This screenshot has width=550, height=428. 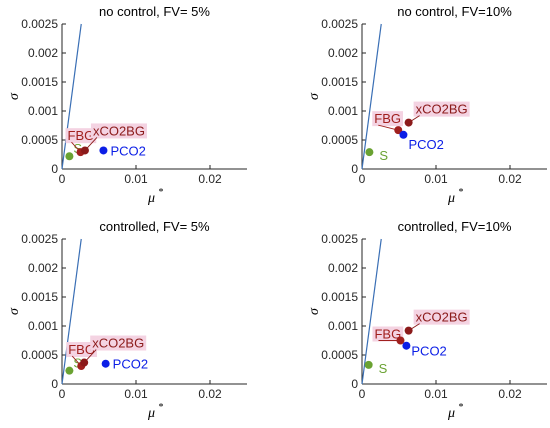 I want to click on chart-title: controlled, FV= 5%, so click(x=154, y=226).